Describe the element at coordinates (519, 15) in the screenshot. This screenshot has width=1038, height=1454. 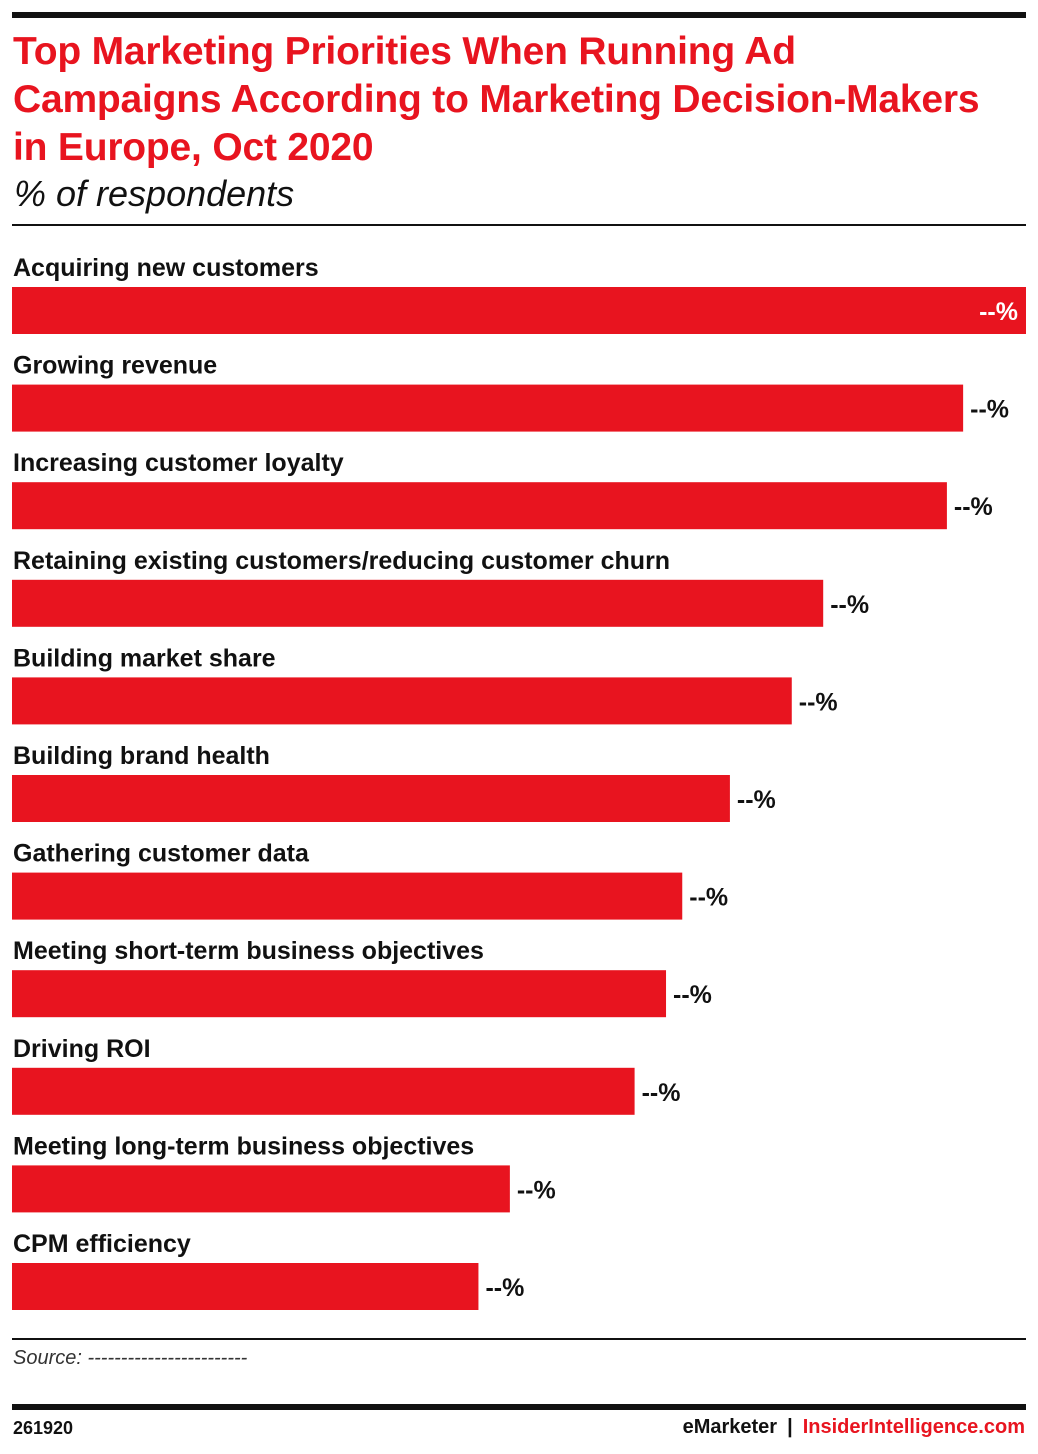
I see `top-rule` at that location.